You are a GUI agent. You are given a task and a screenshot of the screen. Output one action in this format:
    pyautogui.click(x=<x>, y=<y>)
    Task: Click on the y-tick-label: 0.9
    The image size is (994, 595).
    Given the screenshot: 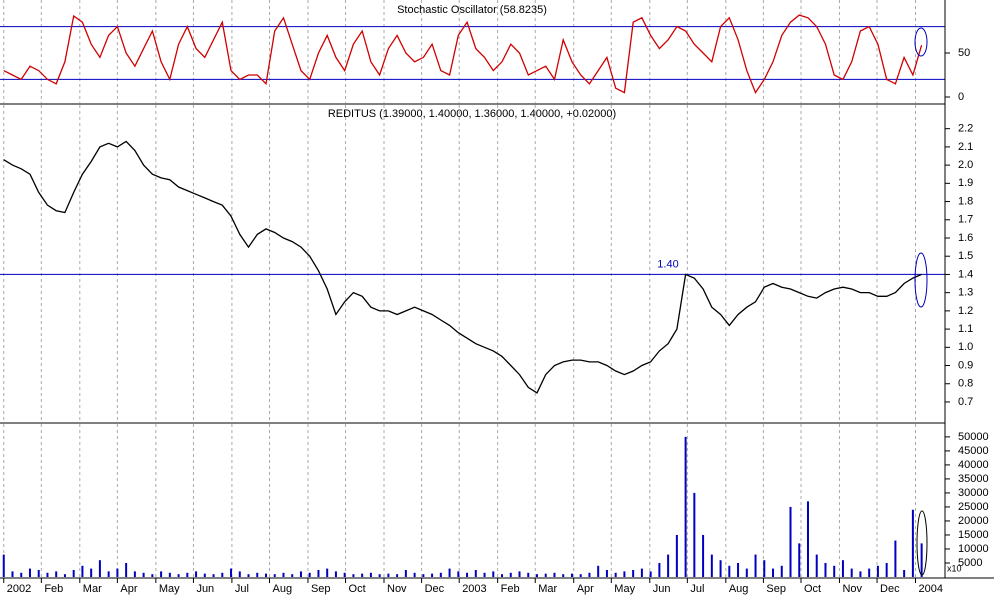 What is the action you would take?
    pyautogui.click(x=965, y=365)
    